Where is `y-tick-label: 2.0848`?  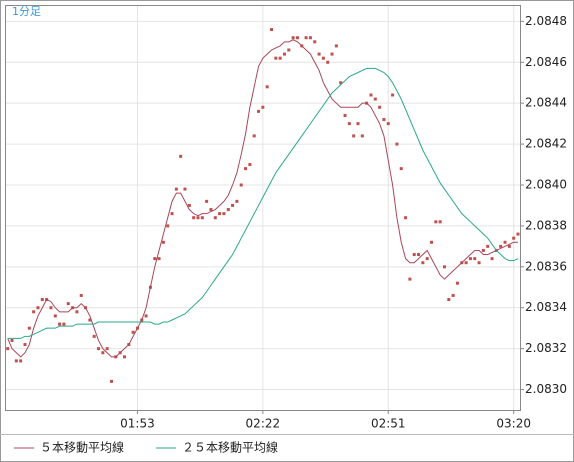
y-tick-label: 2.0848 is located at coordinates (546, 21).